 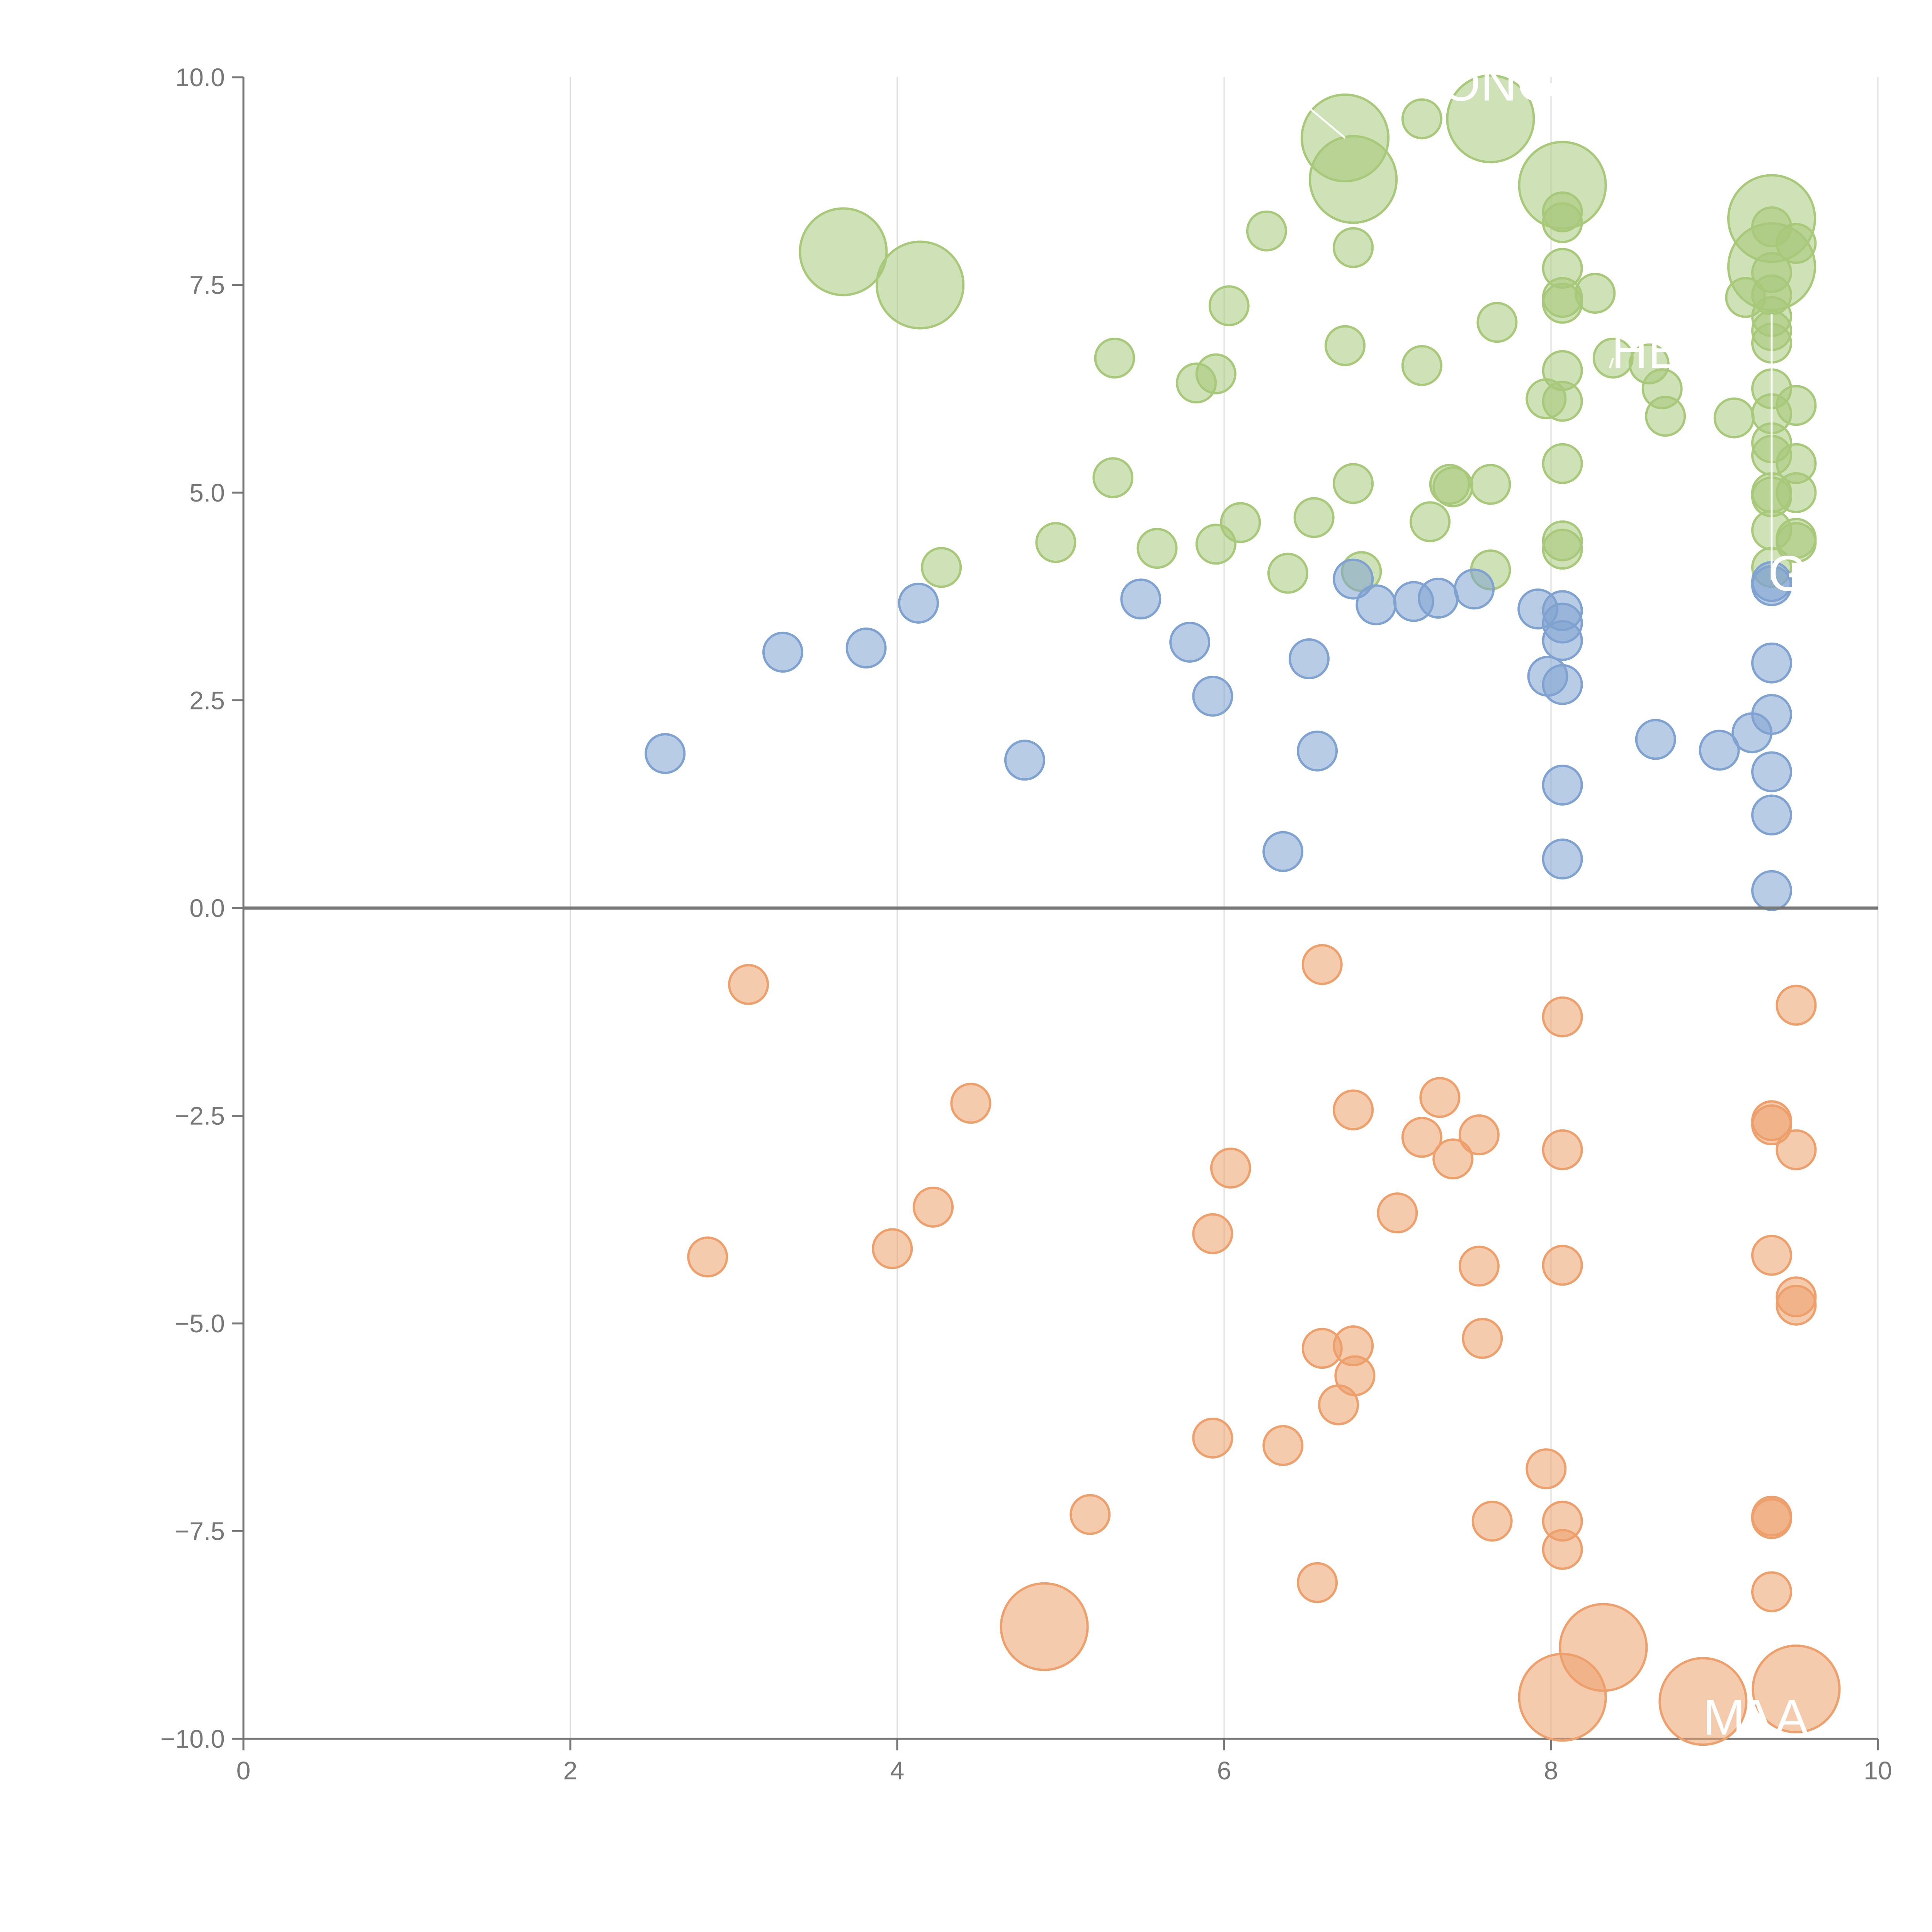 What do you see at coordinates (200, 1324) in the screenshot?
I see `y-tick-label: −5.0` at bounding box center [200, 1324].